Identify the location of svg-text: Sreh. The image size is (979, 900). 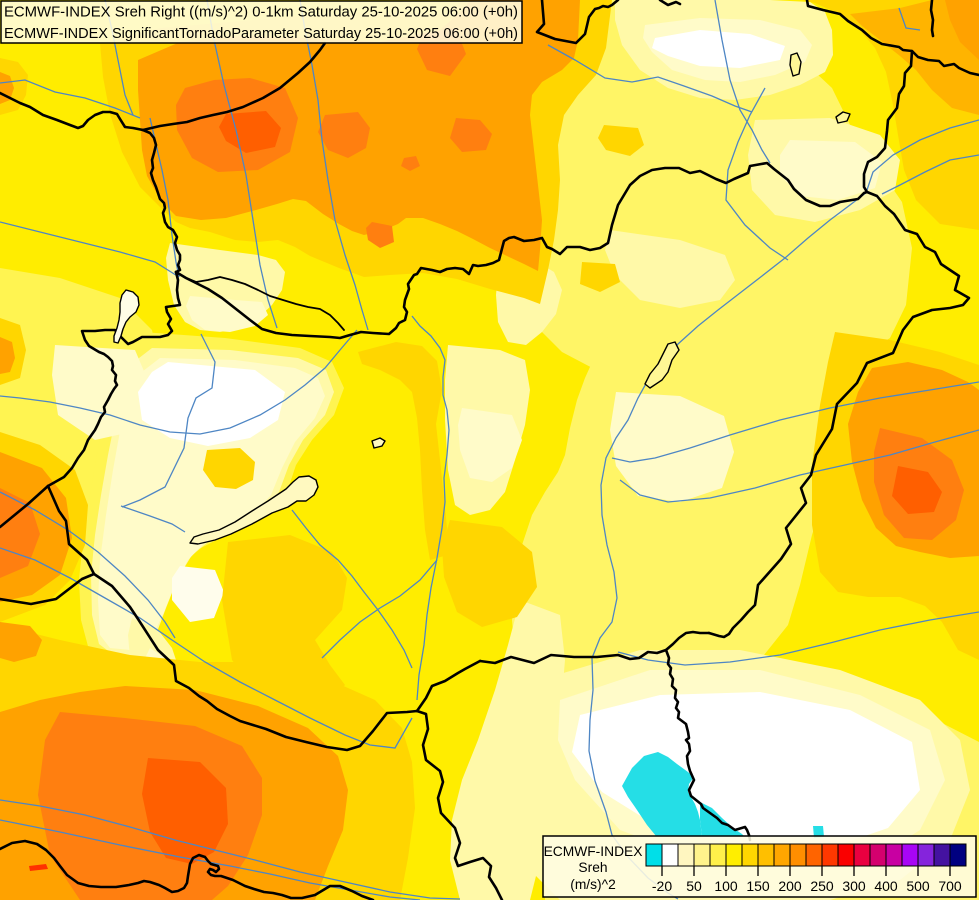
(592, 867).